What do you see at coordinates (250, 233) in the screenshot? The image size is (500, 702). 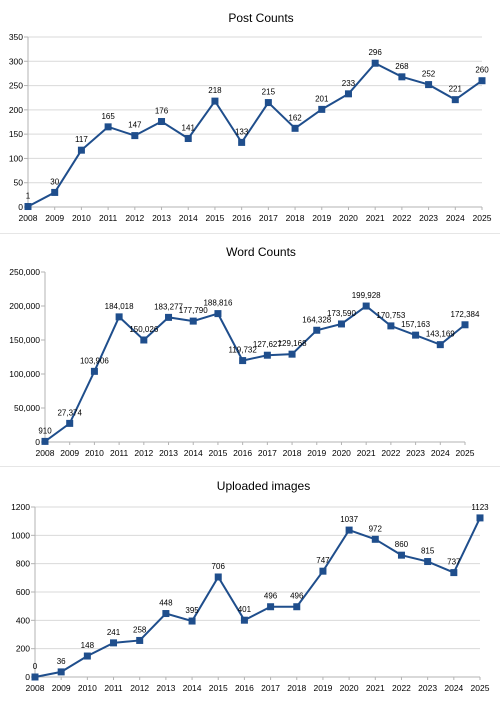 I see `chart-divider` at bounding box center [250, 233].